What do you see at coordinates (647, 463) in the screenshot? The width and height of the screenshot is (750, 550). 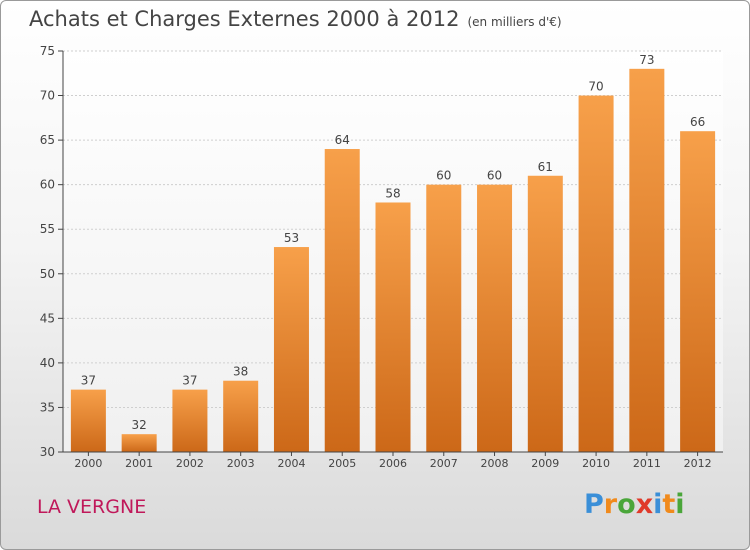 I see `x-tick-label-2011: 2011` at bounding box center [647, 463].